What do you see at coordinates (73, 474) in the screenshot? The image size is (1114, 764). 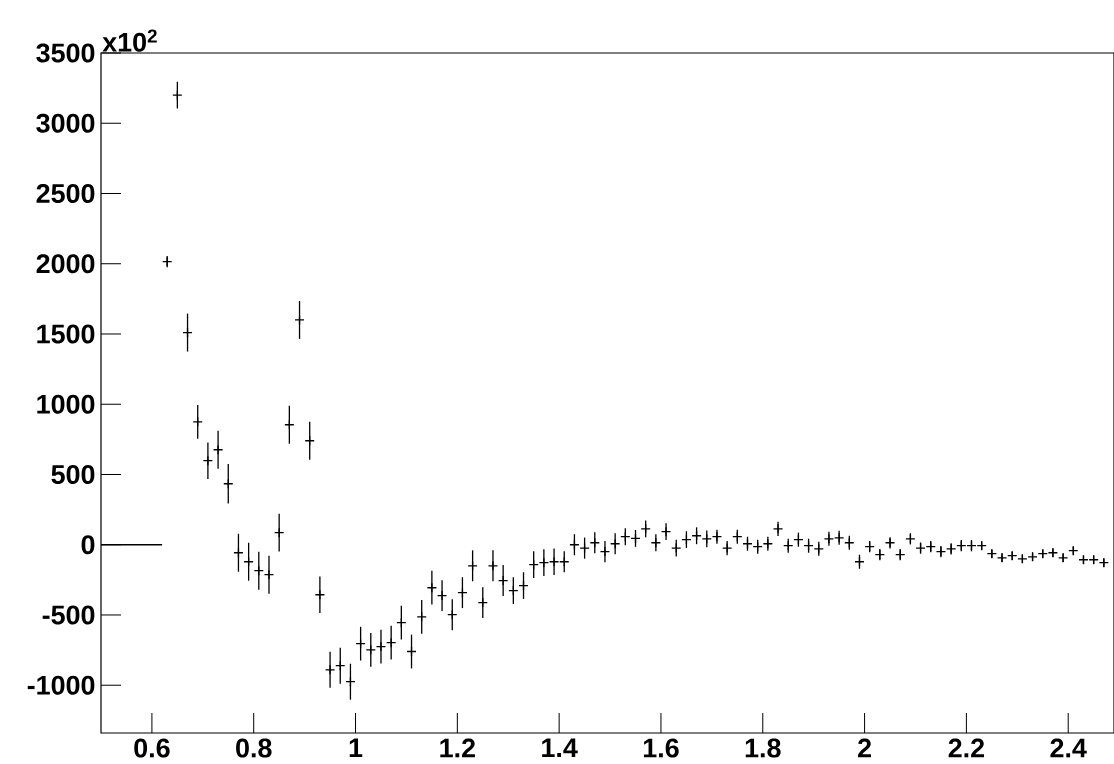 I see `y-tick-label: 500` at bounding box center [73, 474].